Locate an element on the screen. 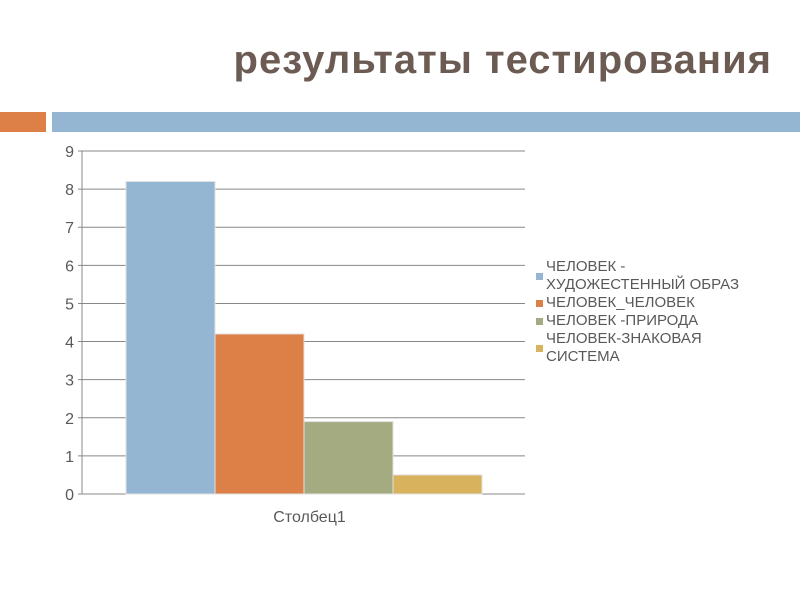 This screenshot has width=800, height=600. x-category-label: Столбец1 is located at coordinates (309, 517).